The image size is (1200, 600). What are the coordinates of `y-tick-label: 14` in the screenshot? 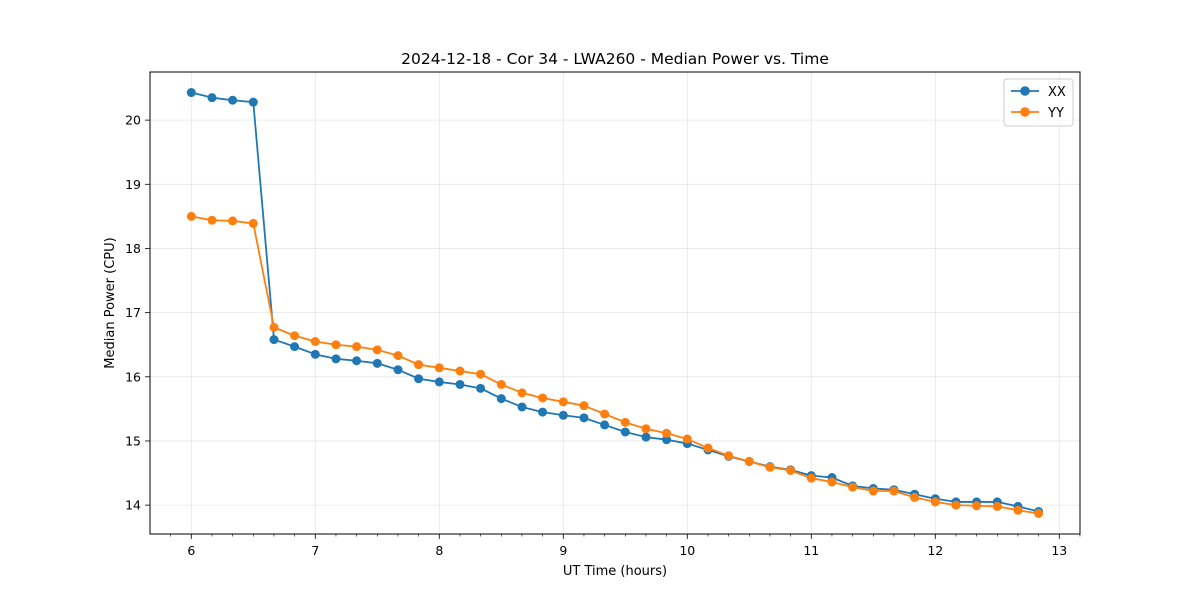 It's located at (133, 505).